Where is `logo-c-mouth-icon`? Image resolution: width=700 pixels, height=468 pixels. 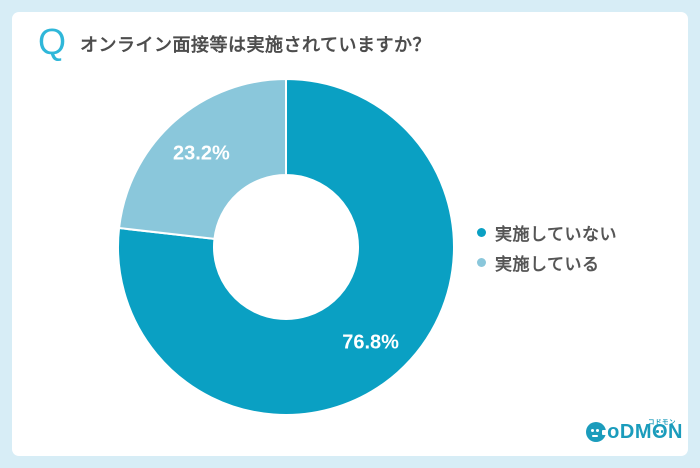 logo-c-mouth-icon is located at coordinates (595, 435).